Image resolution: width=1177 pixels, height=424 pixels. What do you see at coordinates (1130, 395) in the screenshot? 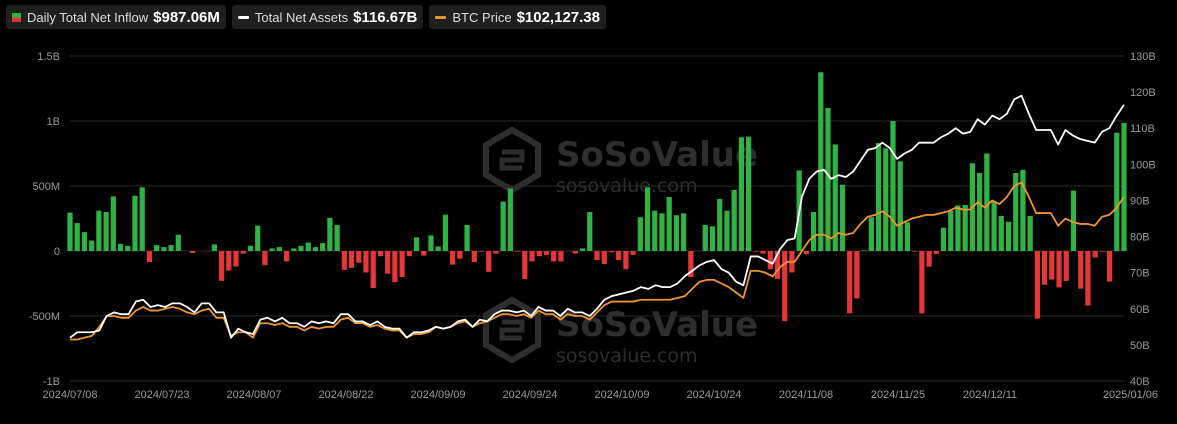
I see `x-tick-label: 2025/01/06` at bounding box center [1130, 395].